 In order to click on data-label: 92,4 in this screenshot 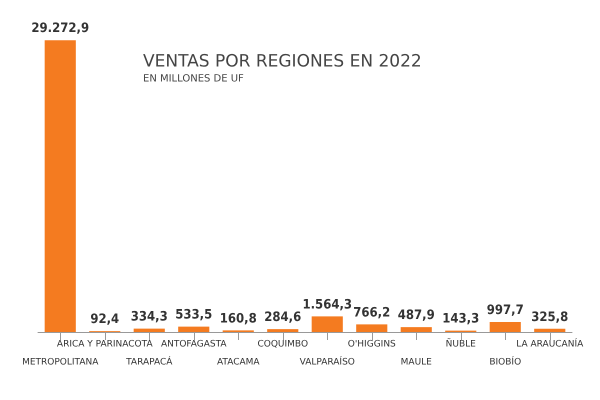, I will do `click(105, 320)`.